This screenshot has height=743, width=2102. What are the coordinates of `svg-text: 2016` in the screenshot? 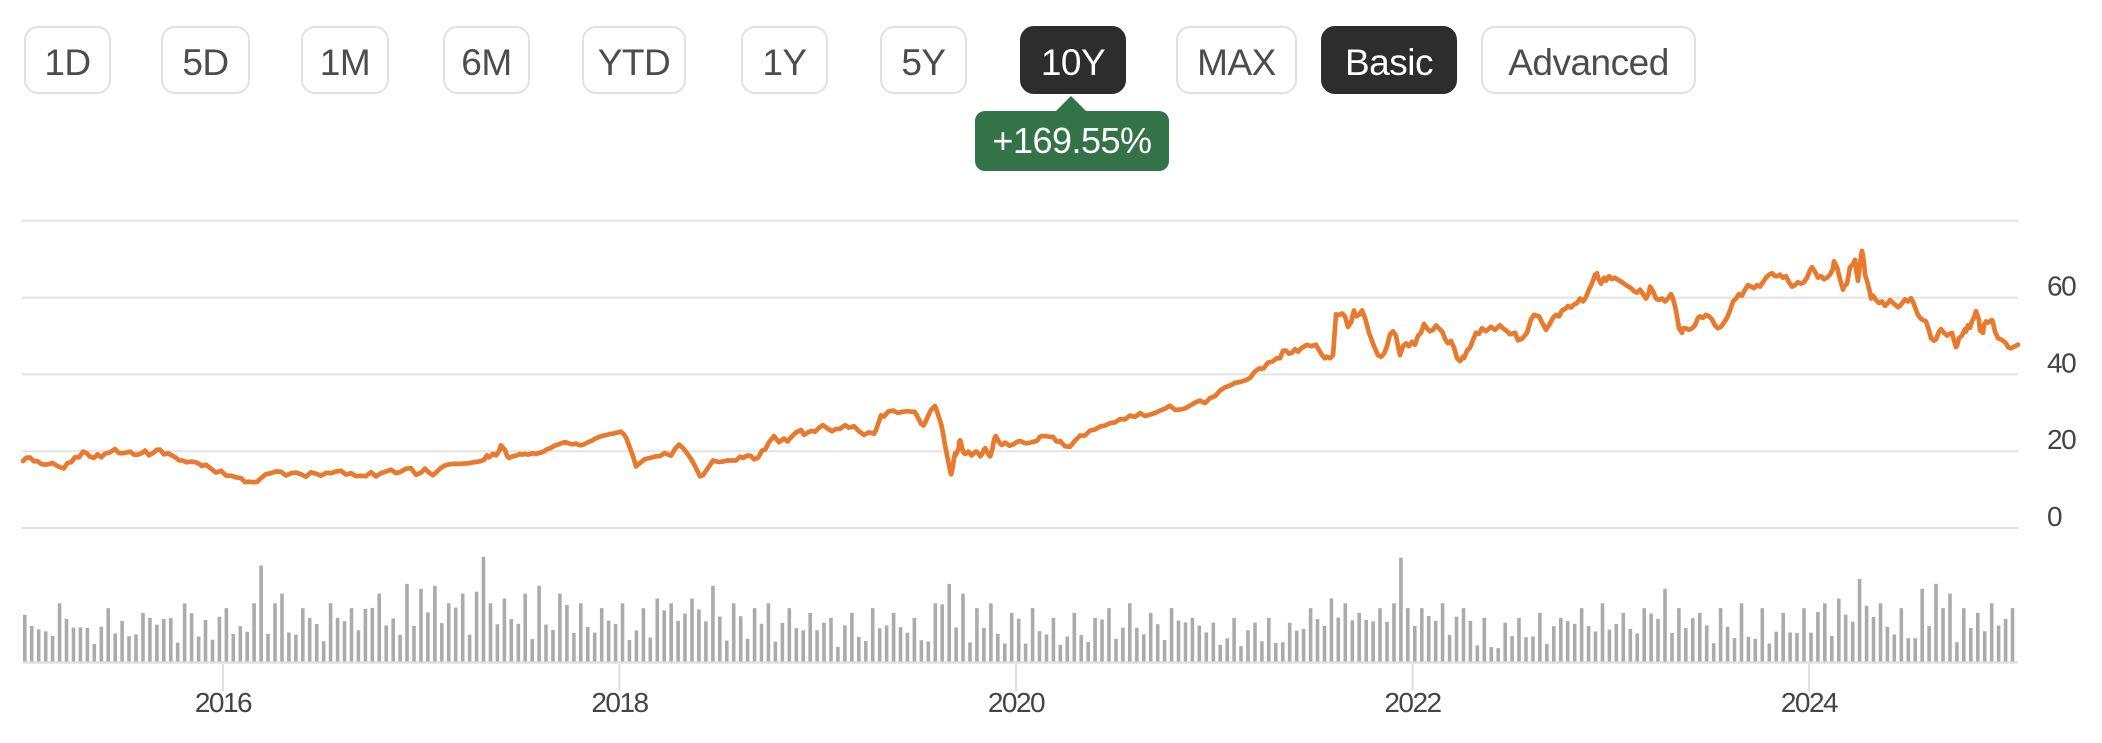 It's located at (223, 702).